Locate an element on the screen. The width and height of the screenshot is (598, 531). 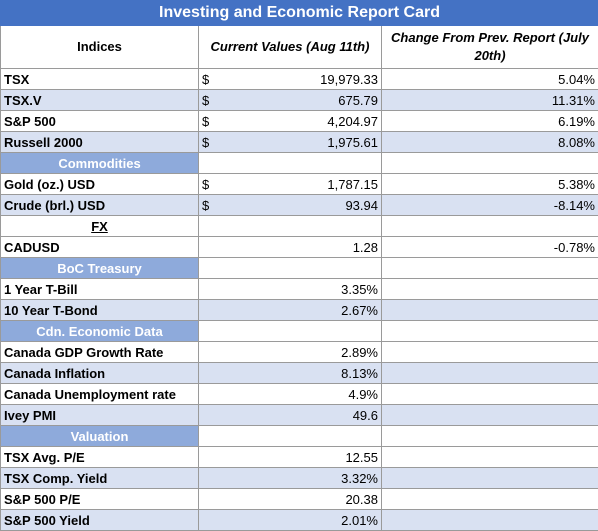
section-header-commodities: Commodities is located at coordinates (100, 163).